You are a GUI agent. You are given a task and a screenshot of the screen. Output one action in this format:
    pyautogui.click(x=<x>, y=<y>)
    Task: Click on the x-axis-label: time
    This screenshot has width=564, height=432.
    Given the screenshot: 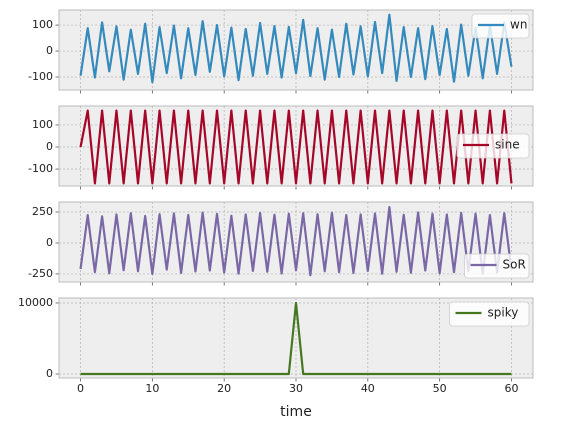 What is the action you would take?
    pyautogui.click(x=296, y=412)
    